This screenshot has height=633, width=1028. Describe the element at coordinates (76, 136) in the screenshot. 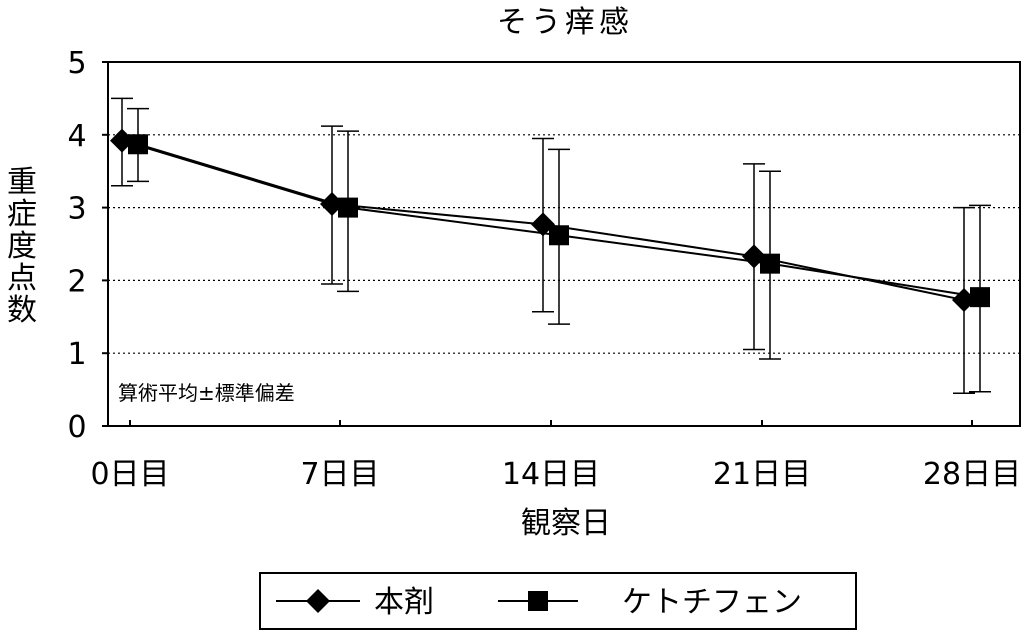

I see `y-tick-label: 4` at that location.